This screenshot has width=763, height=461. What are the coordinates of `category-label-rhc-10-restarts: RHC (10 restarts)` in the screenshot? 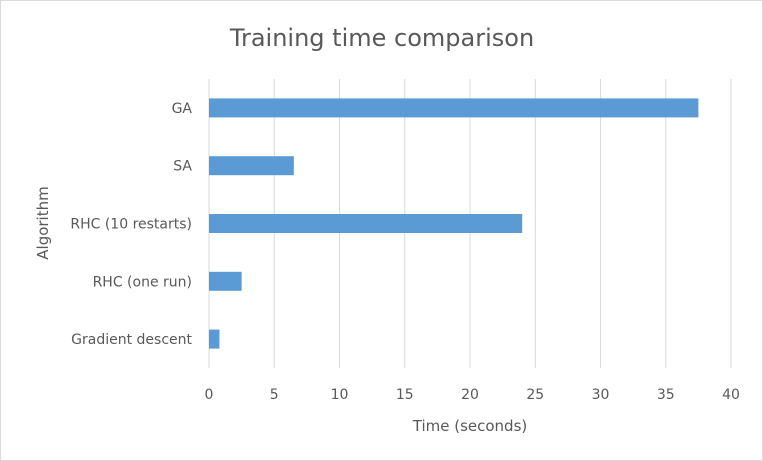 It's located at (131, 225).